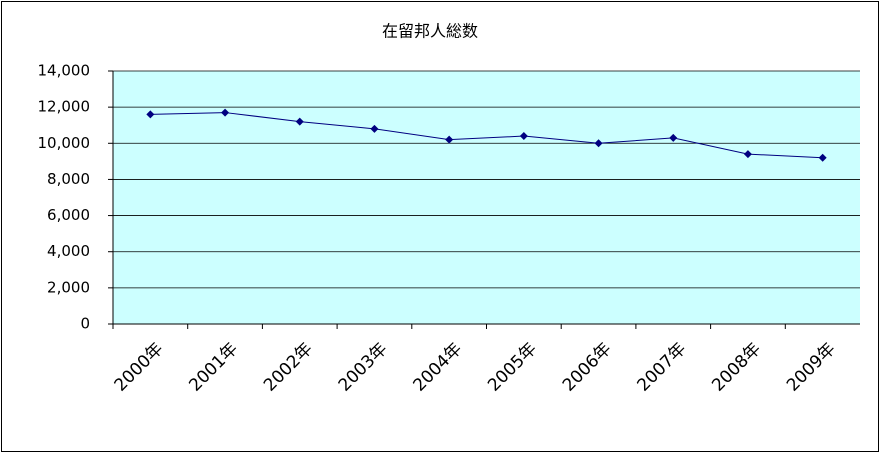 The width and height of the screenshot is (881, 454). What do you see at coordinates (64, 107) in the screenshot?
I see `y-tick-label: 12,000` at bounding box center [64, 107].